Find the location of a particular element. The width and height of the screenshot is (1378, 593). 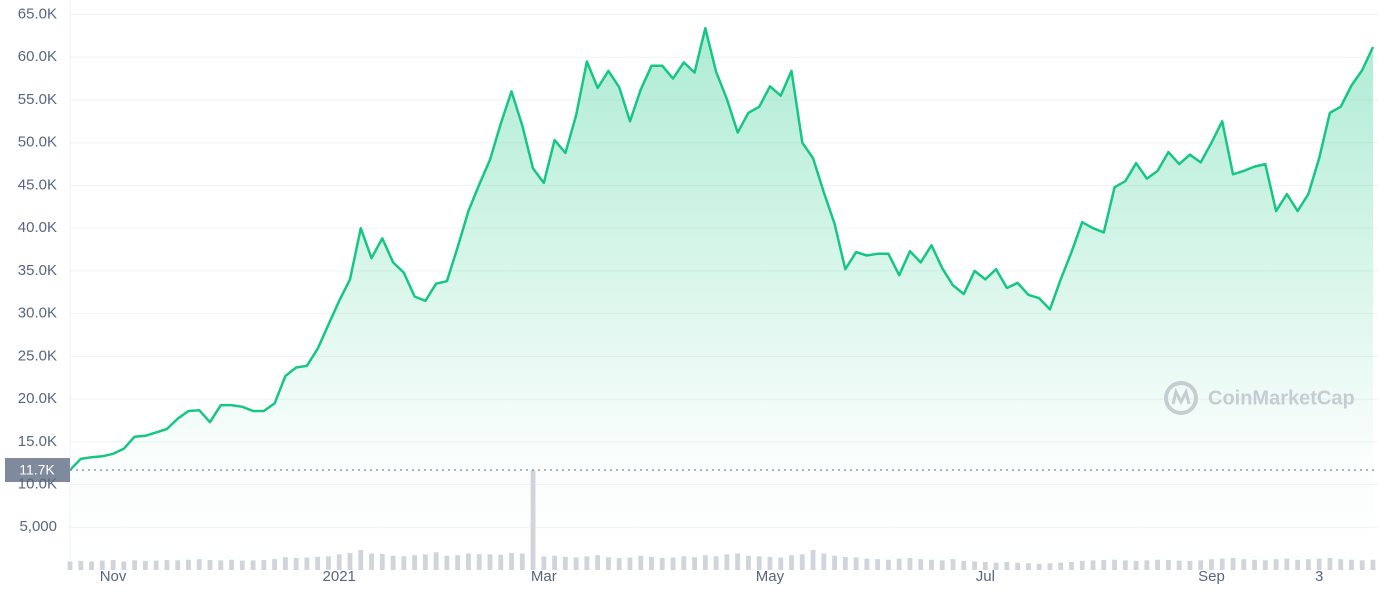

y-tick-label: 50.0K is located at coordinates (37, 142).